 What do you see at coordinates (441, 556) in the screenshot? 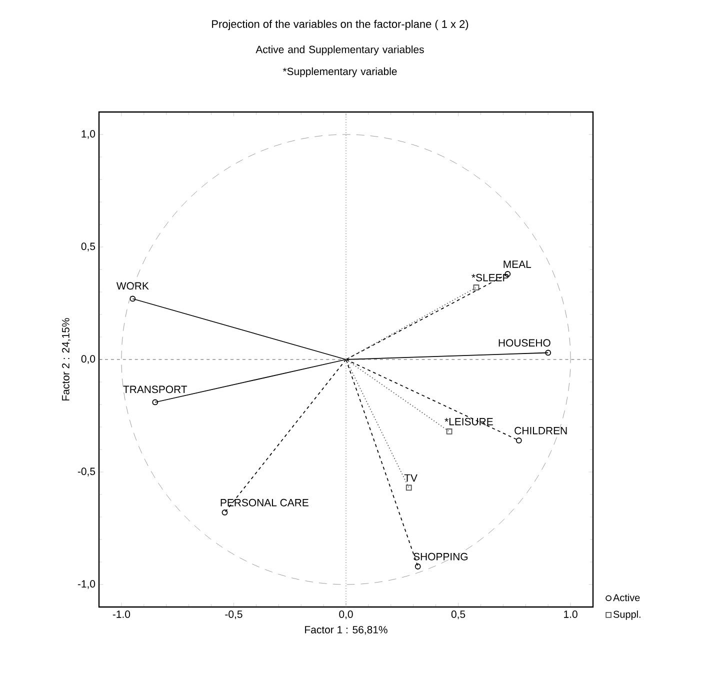
I see `annotation: SHOPPING` at bounding box center [441, 556].